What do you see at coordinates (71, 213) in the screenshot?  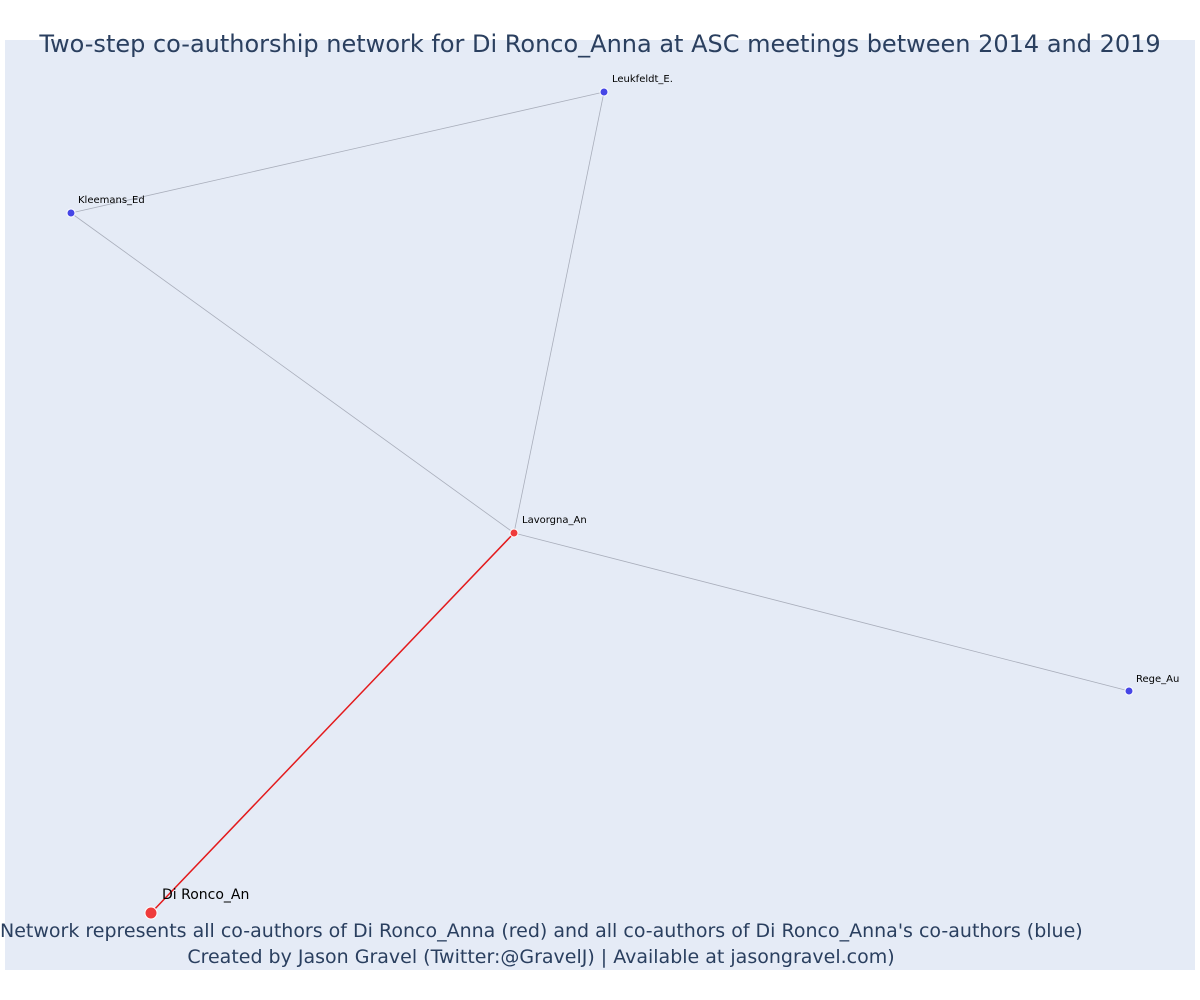 I see `node-kleemans-ed` at bounding box center [71, 213].